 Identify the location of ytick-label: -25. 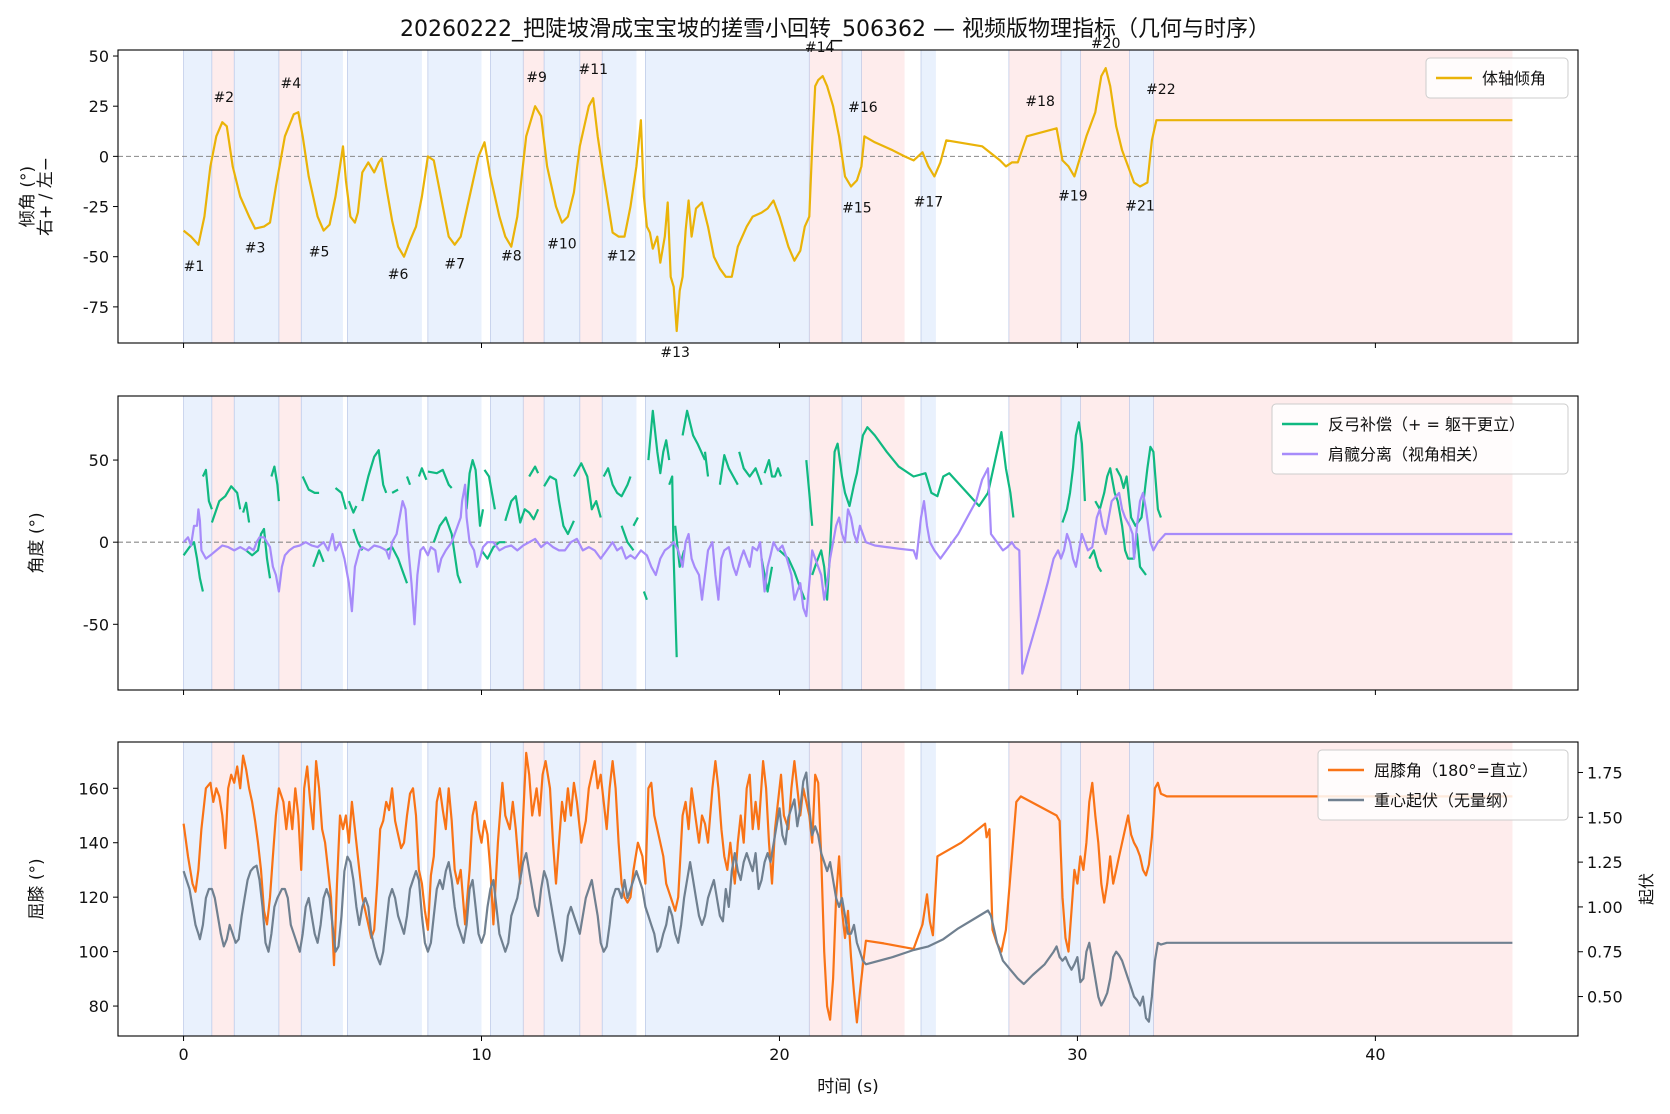
(96, 207).